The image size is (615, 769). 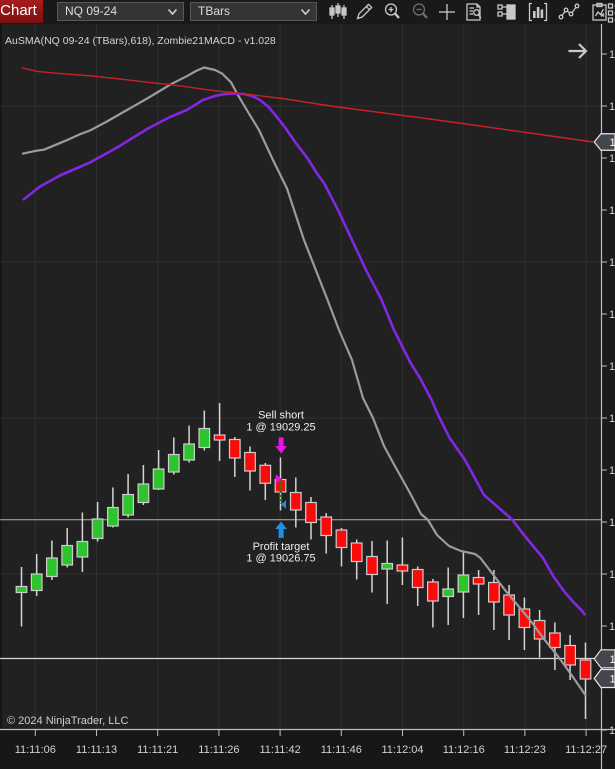 I want to click on svg-text: 11:12:04, so click(x=402, y=750).